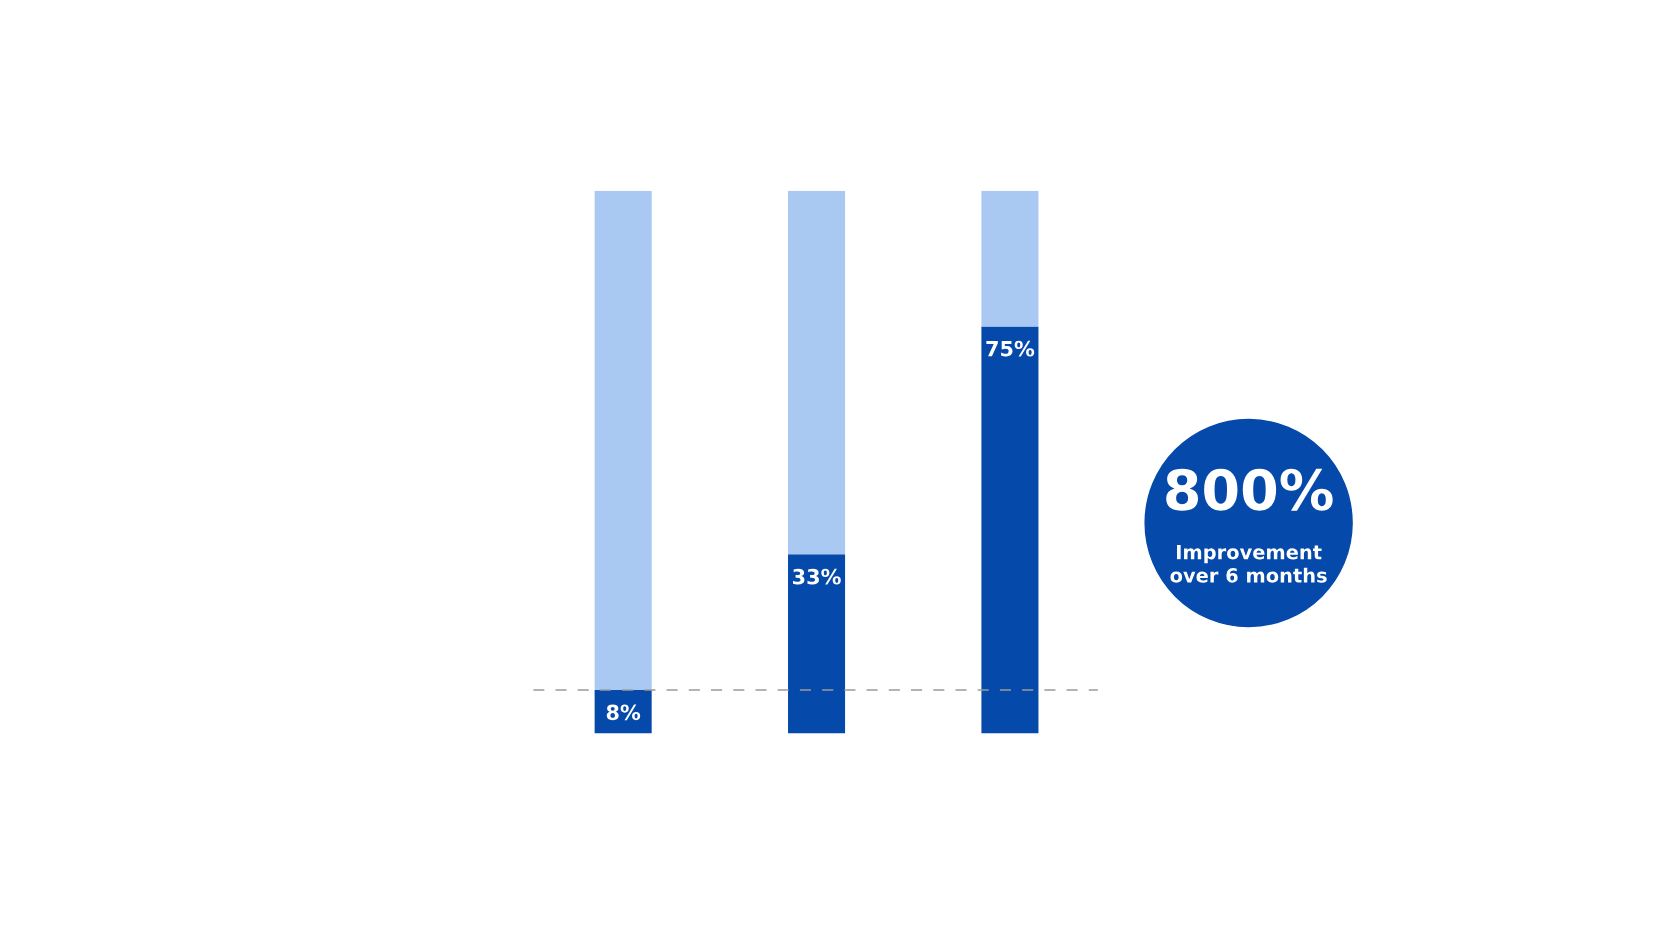 Image resolution: width=1656 pixels, height=944 pixels. What do you see at coordinates (817, 576) in the screenshot?
I see `data-label: 33%` at bounding box center [817, 576].